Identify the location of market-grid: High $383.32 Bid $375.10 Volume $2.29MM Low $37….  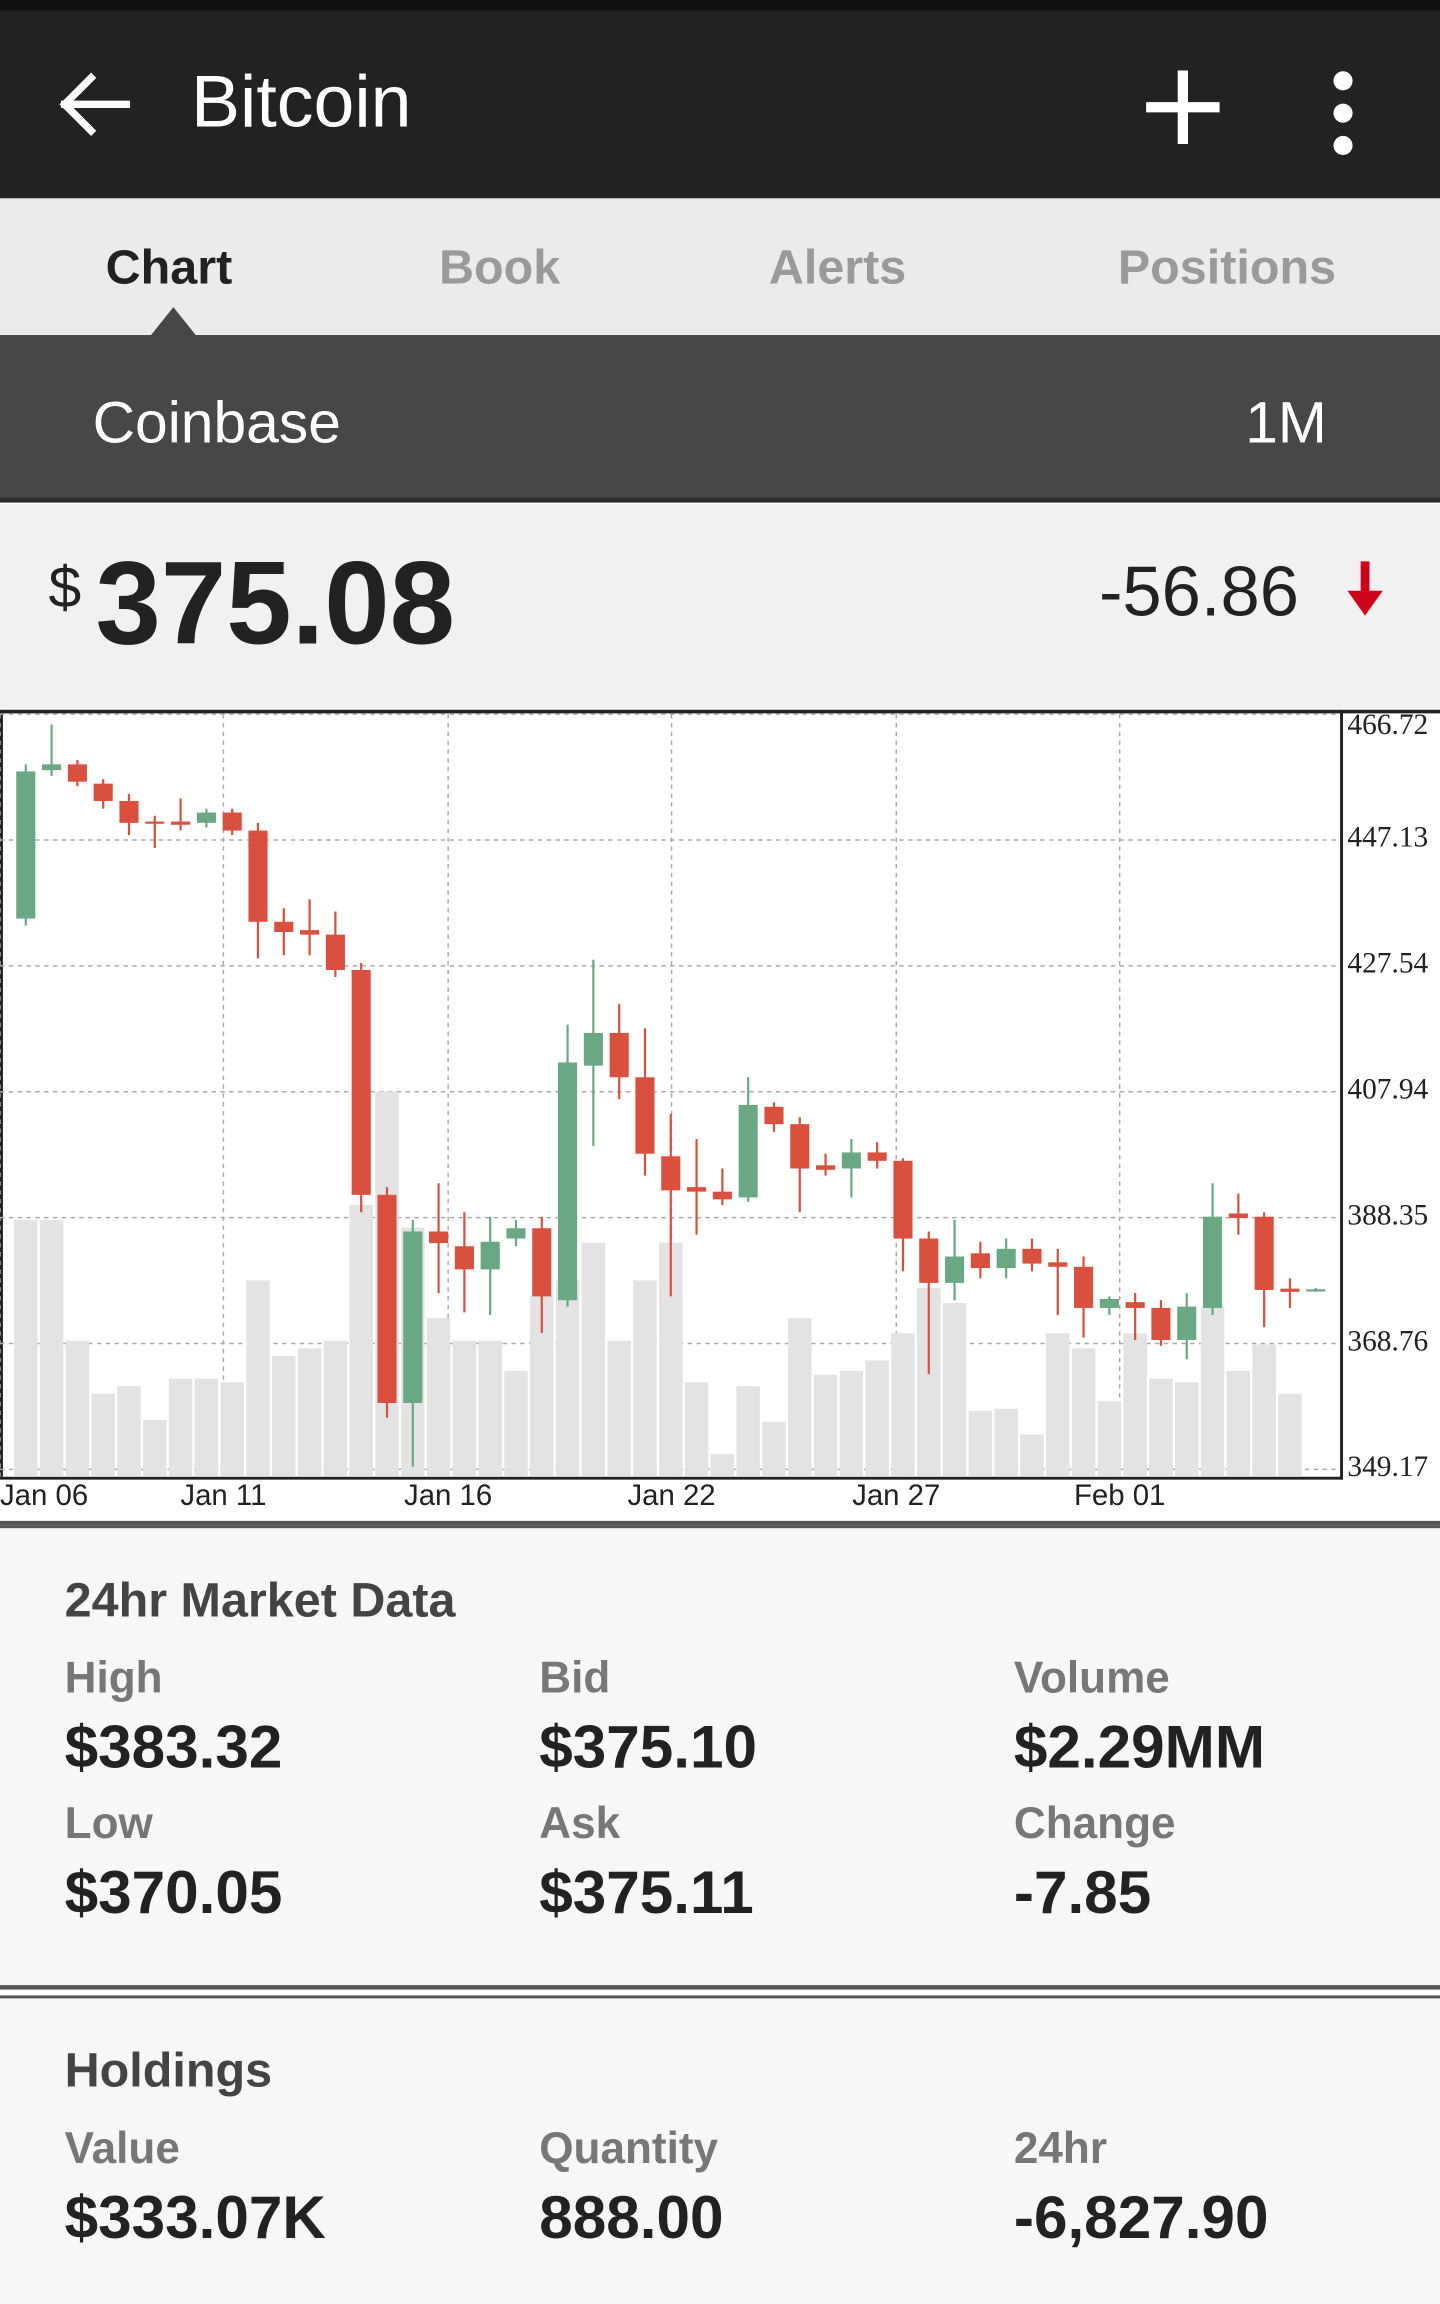
(752, 1791).